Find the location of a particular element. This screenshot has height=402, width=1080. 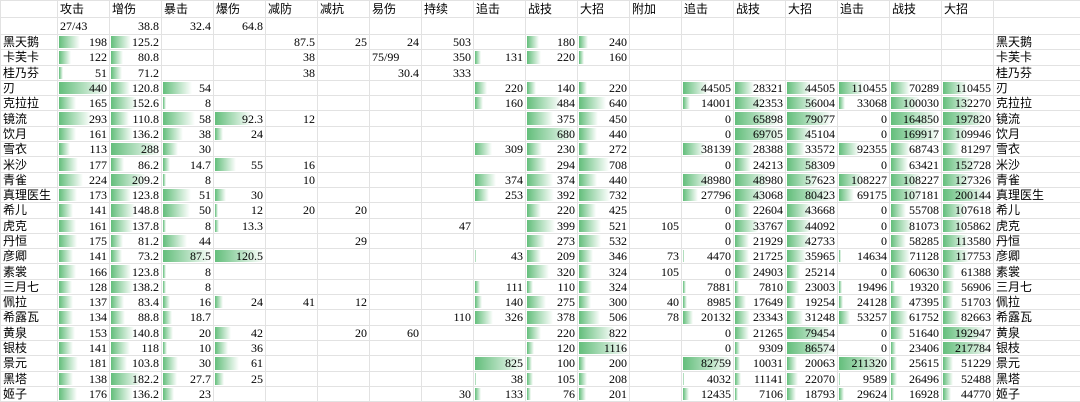

cell-text: 350 is located at coordinates (462, 57).